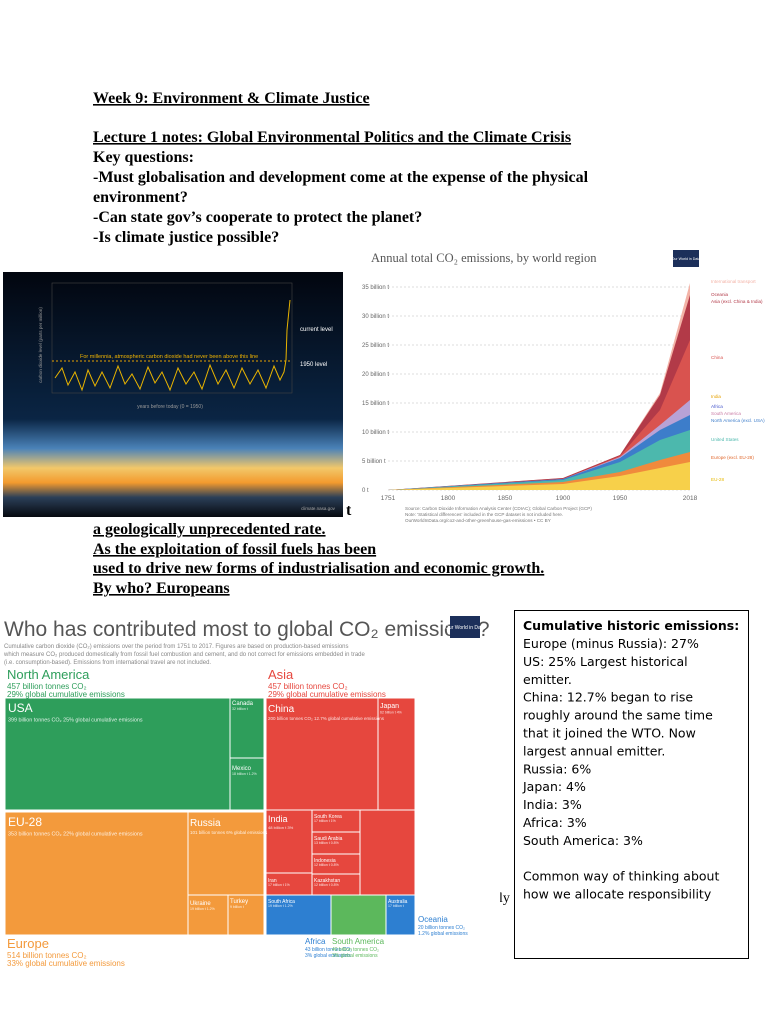 The width and height of the screenshot is (768, 1024). Describe the element at coordinates (325, 861) in the screenshot. I see `country-name: Indonesia` at that location.